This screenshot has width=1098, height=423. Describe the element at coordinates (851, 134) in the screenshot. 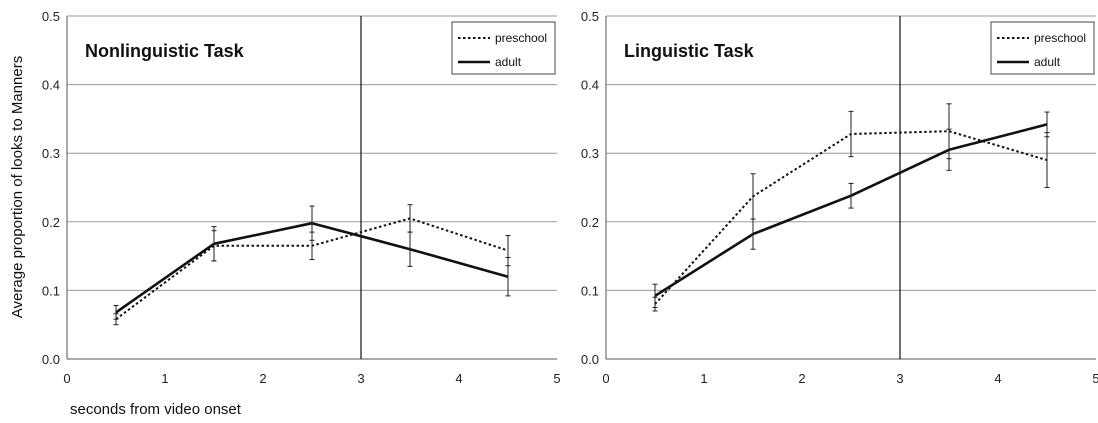

I see `error-bar-preschool` at that location.